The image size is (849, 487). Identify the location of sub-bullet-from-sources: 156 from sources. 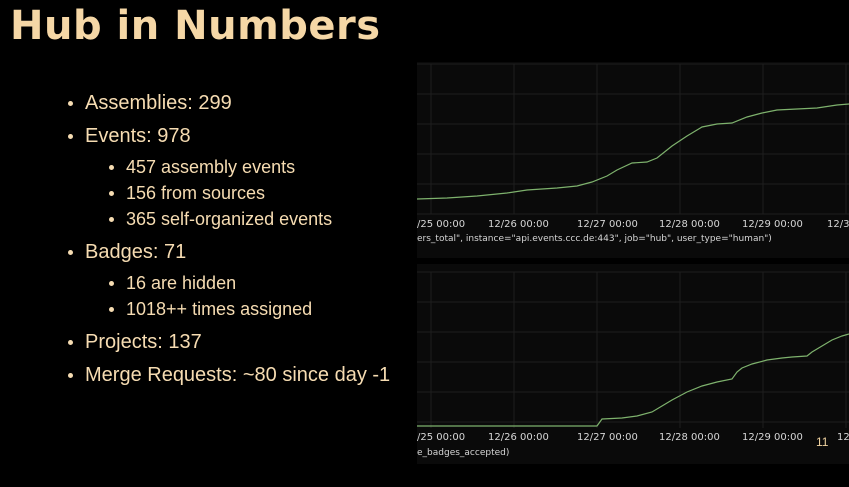
(259, 193).